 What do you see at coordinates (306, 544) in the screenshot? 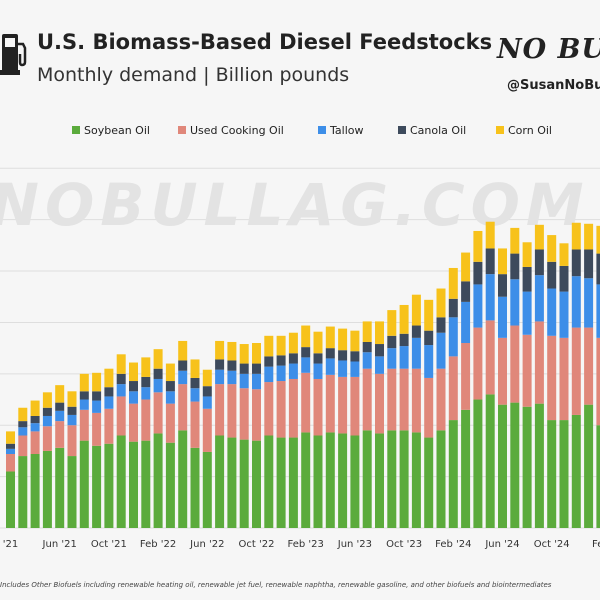
I see `x-tick-label: Feb '23` at bounding box center [306, 544].